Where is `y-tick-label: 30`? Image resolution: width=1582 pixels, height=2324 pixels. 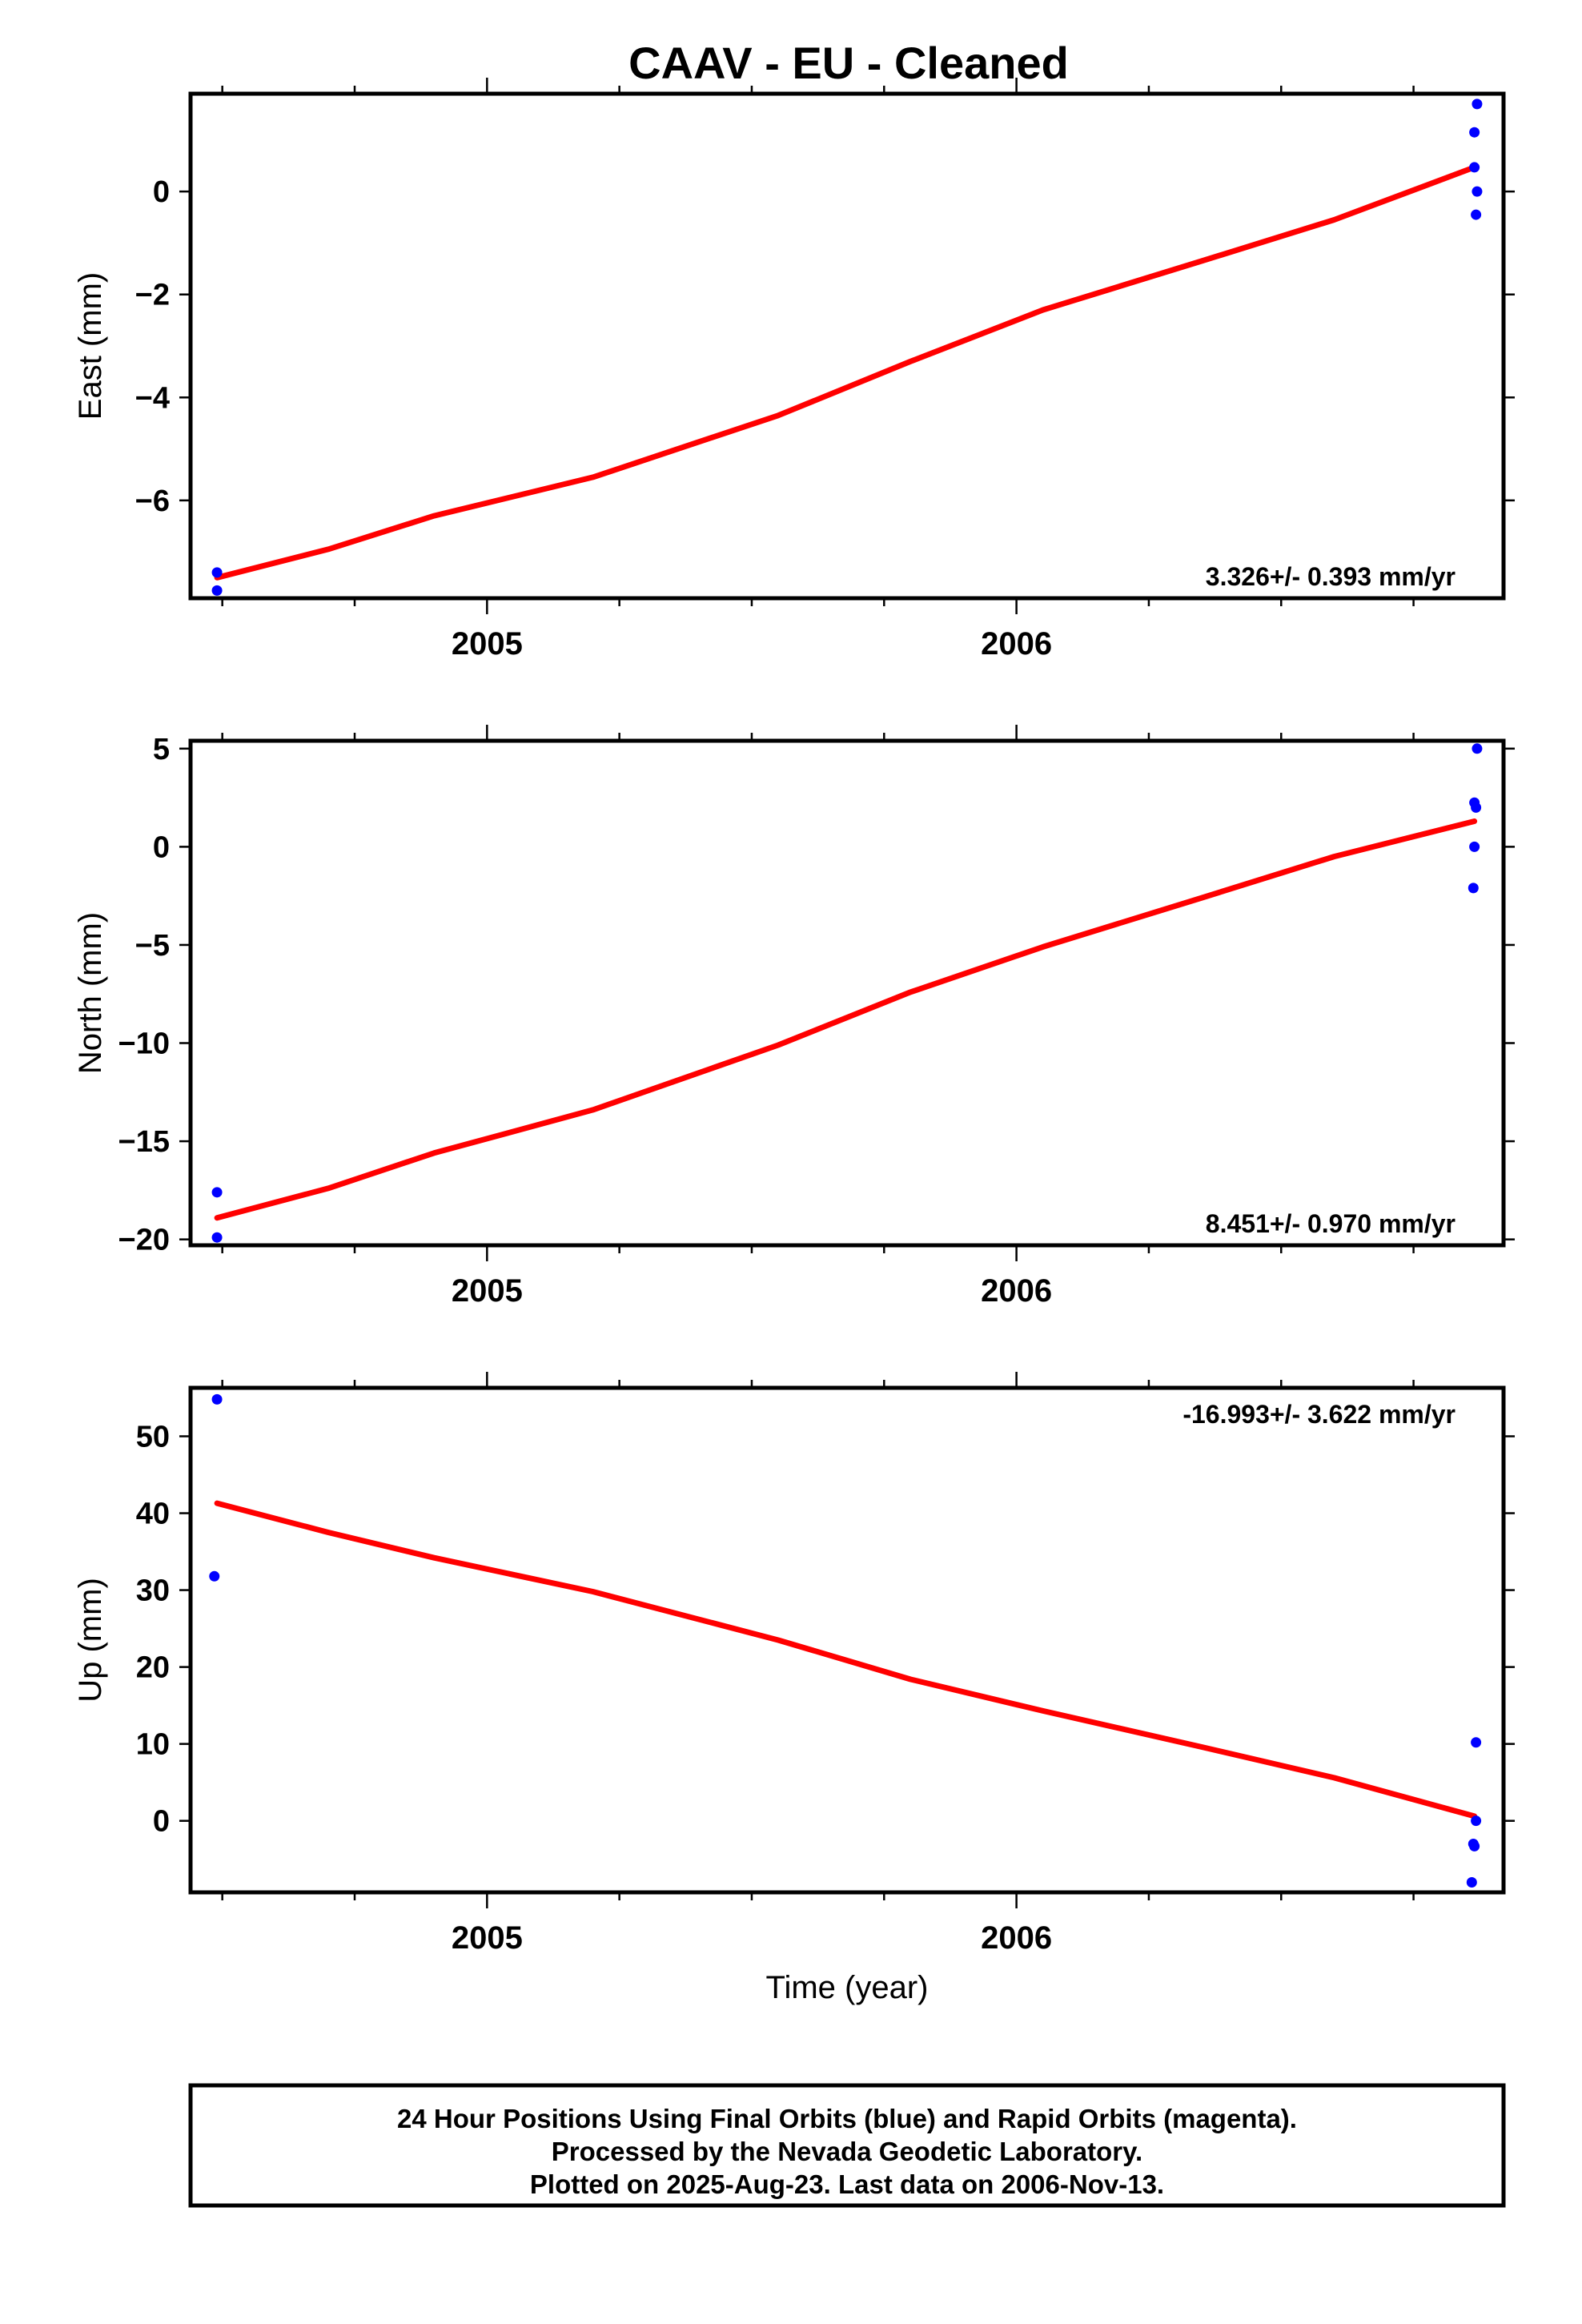 y-tick-label: 30 is located at coordinates (153, 1591).